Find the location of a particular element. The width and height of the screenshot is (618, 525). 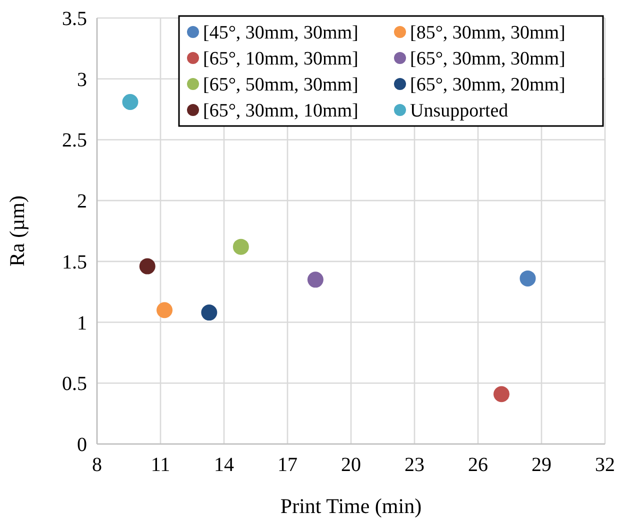

x-tick-label: 29 is located at coordinates (542, 465).